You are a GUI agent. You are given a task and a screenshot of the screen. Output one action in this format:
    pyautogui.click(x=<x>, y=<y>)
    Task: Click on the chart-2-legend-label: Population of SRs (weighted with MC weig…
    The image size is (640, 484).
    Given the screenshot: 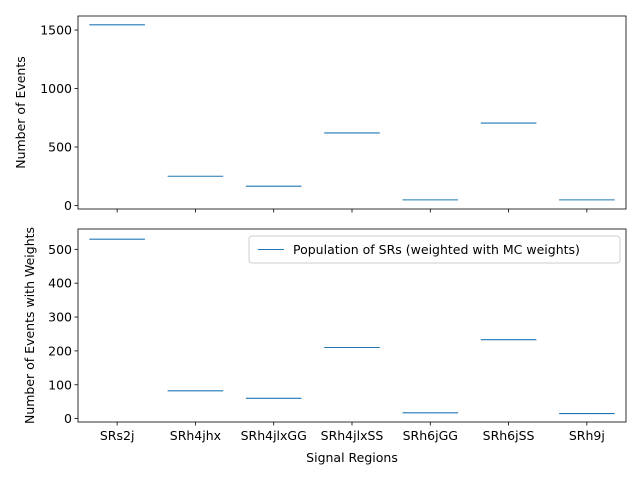 What is the action you would take?
    pyautogui.click(x=436, y=249)
    